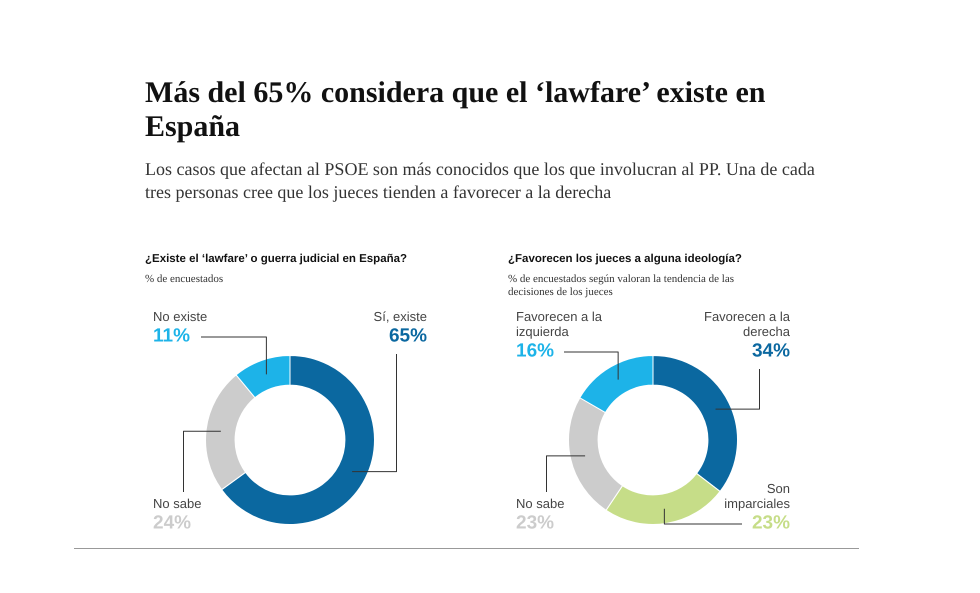 The height and width of the screenshot is (593, 980). What do you see at coordinates (400, 316) in the screenshot?
I see `slice-label: Sí, existe` at bounding box center [400, 316].